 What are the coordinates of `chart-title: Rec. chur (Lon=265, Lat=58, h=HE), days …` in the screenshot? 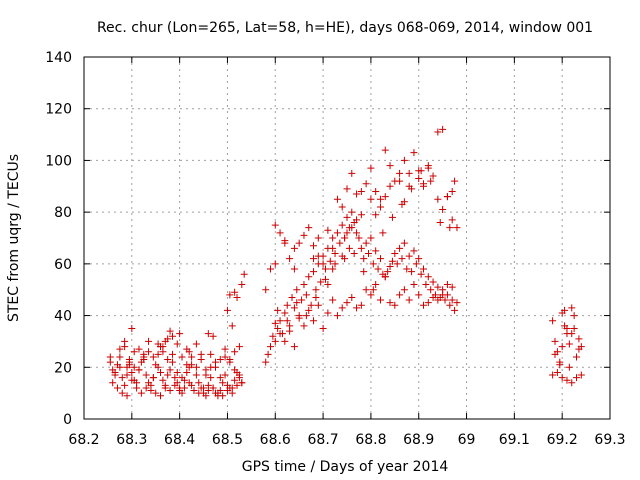 It's located at (345, 28).